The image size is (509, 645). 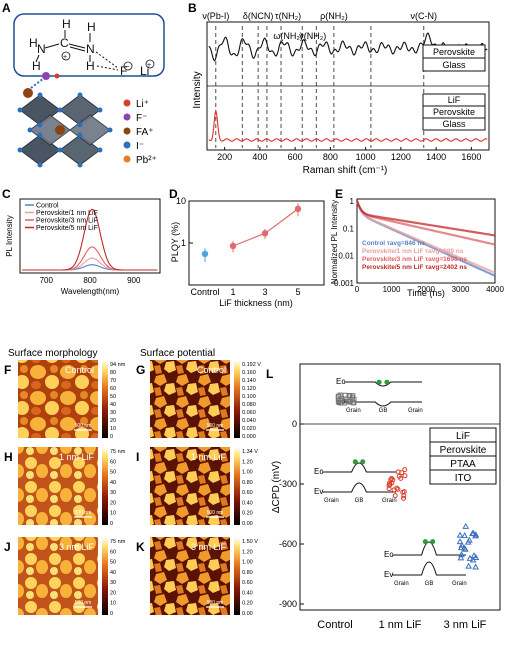 What do you see at coordinates (47, 206) in the screenshot?
I see `pl-legend-label: Control` at bounding box center [47, 206].